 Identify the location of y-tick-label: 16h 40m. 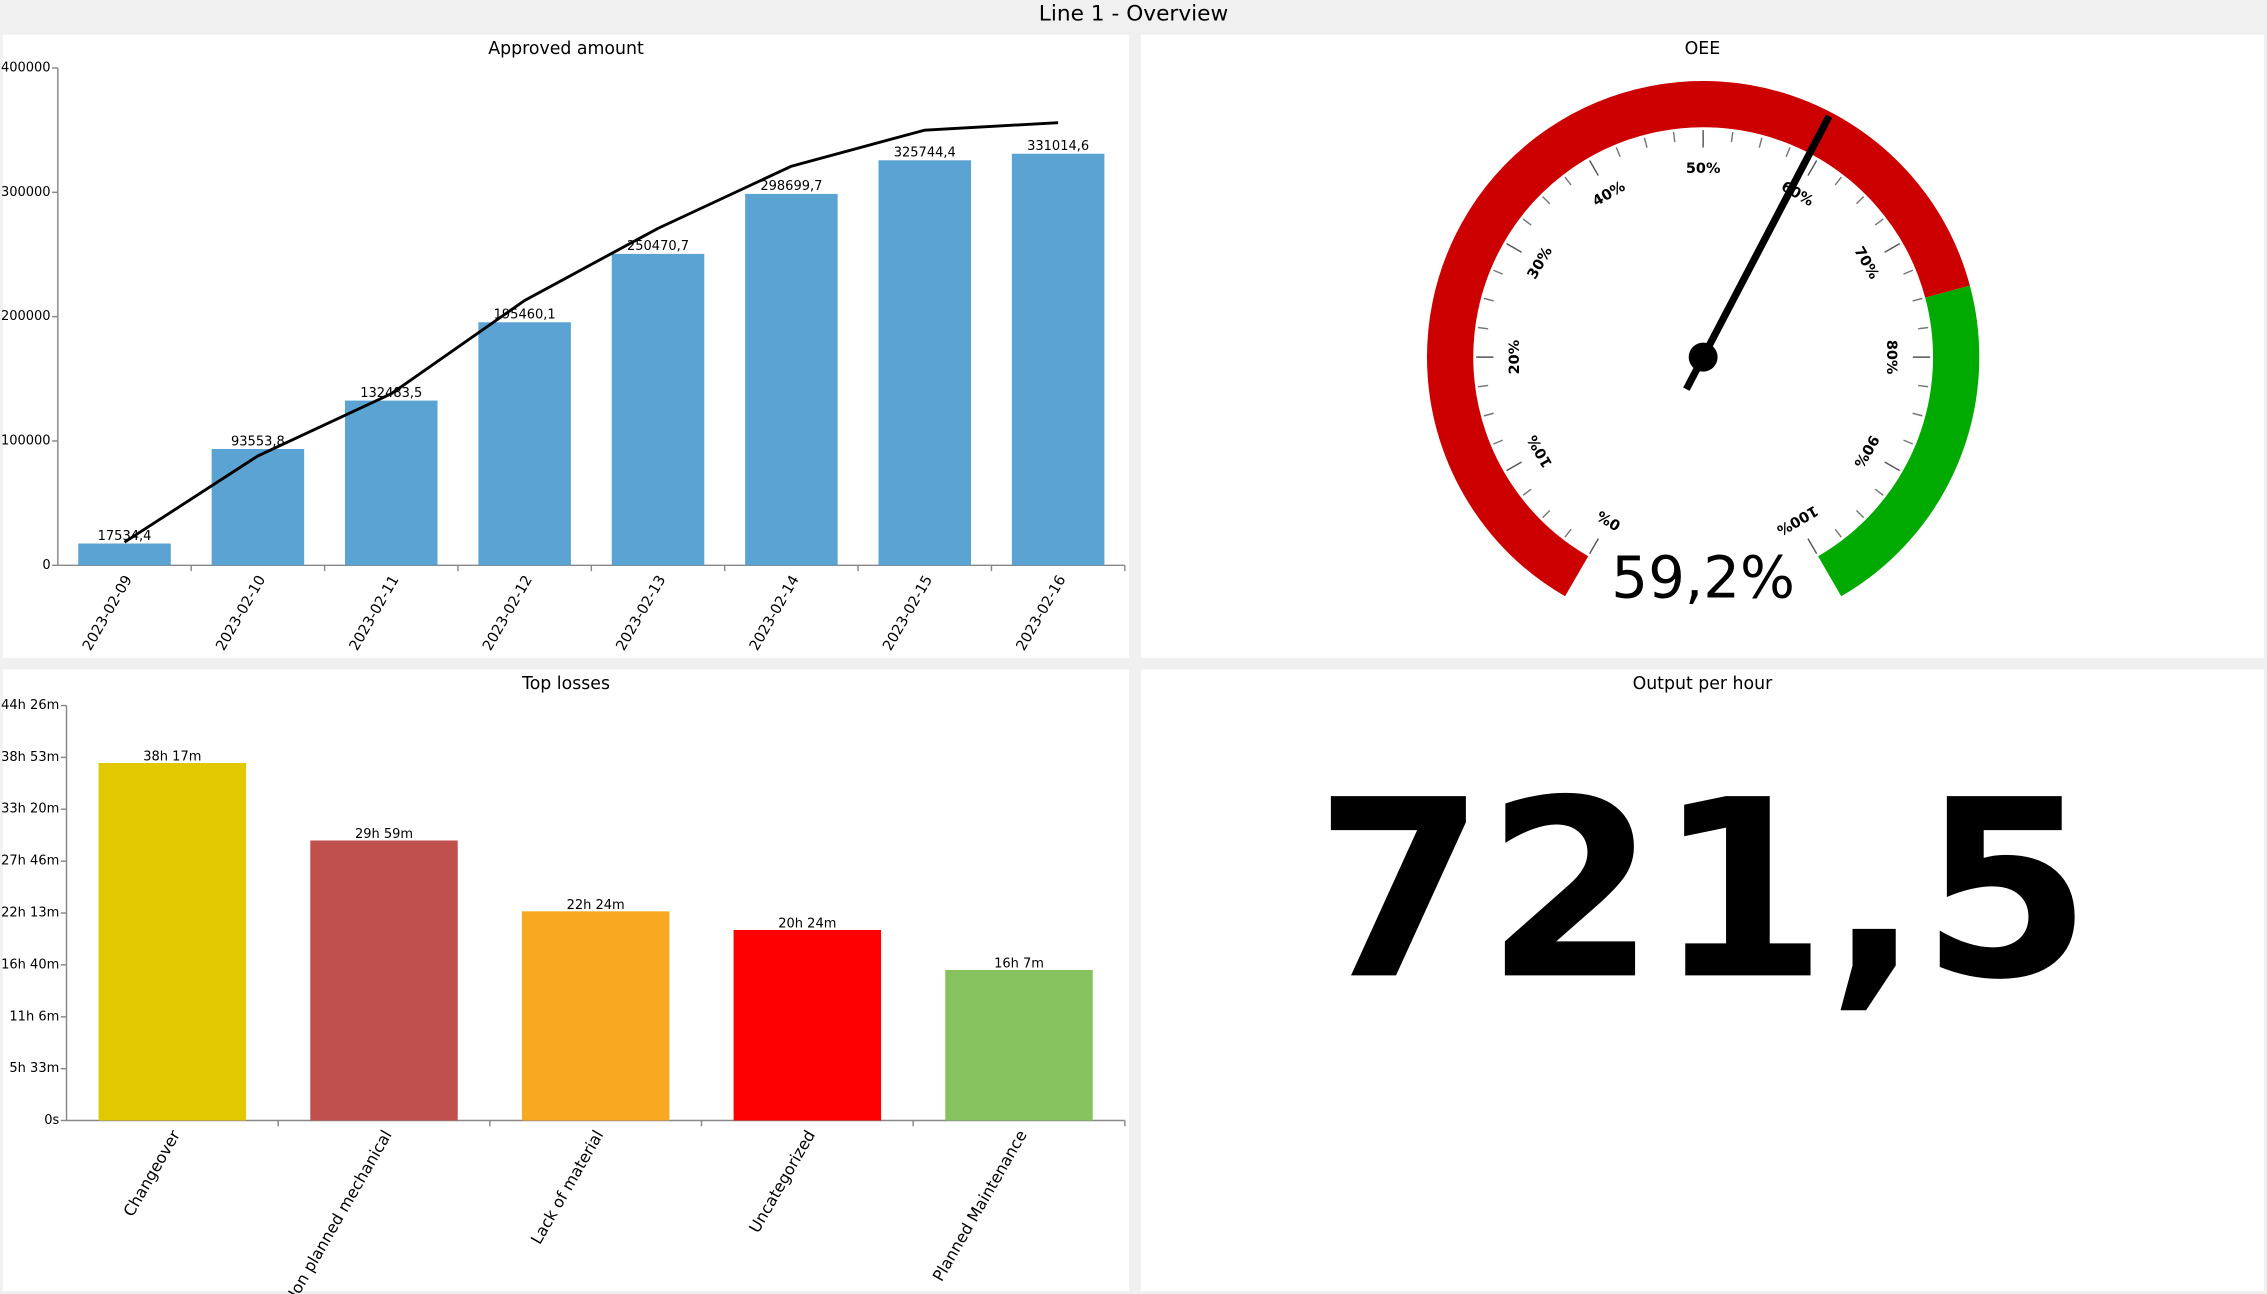
(30, 964).